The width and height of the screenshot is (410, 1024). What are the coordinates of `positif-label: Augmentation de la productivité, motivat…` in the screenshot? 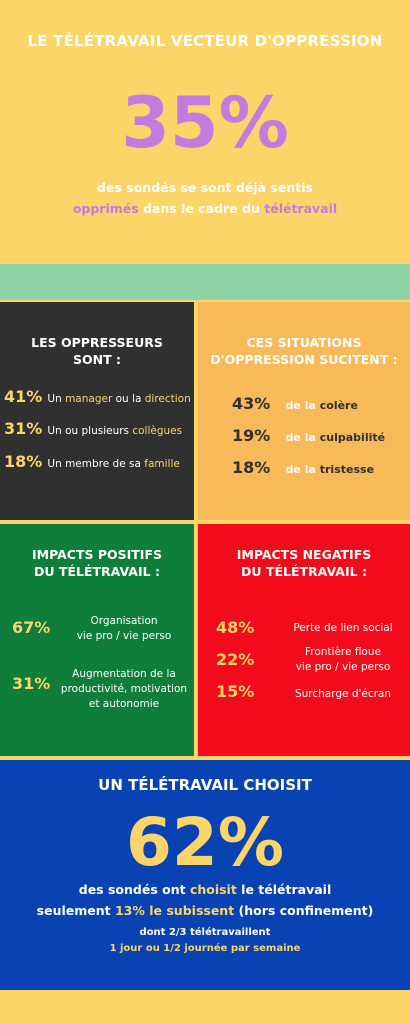 It's located at (124, 689).